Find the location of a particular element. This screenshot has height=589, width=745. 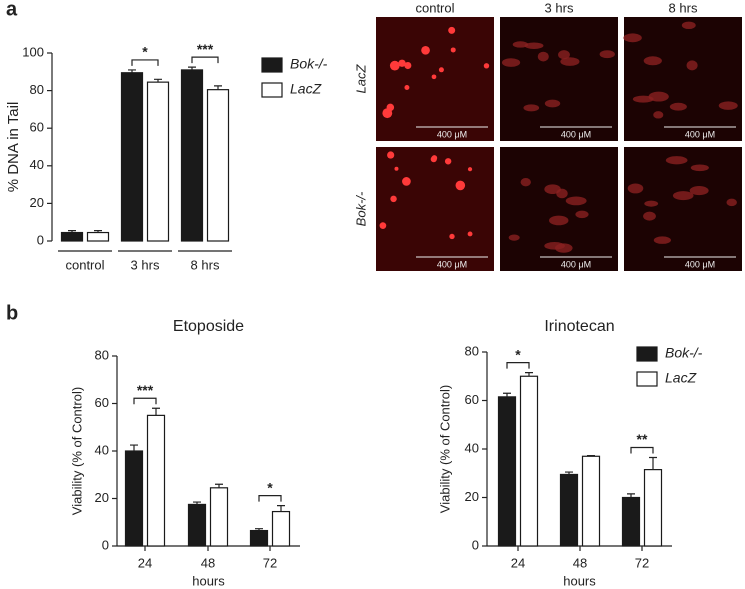

row-label: Bok-/- is located at coordinates (360, 208).